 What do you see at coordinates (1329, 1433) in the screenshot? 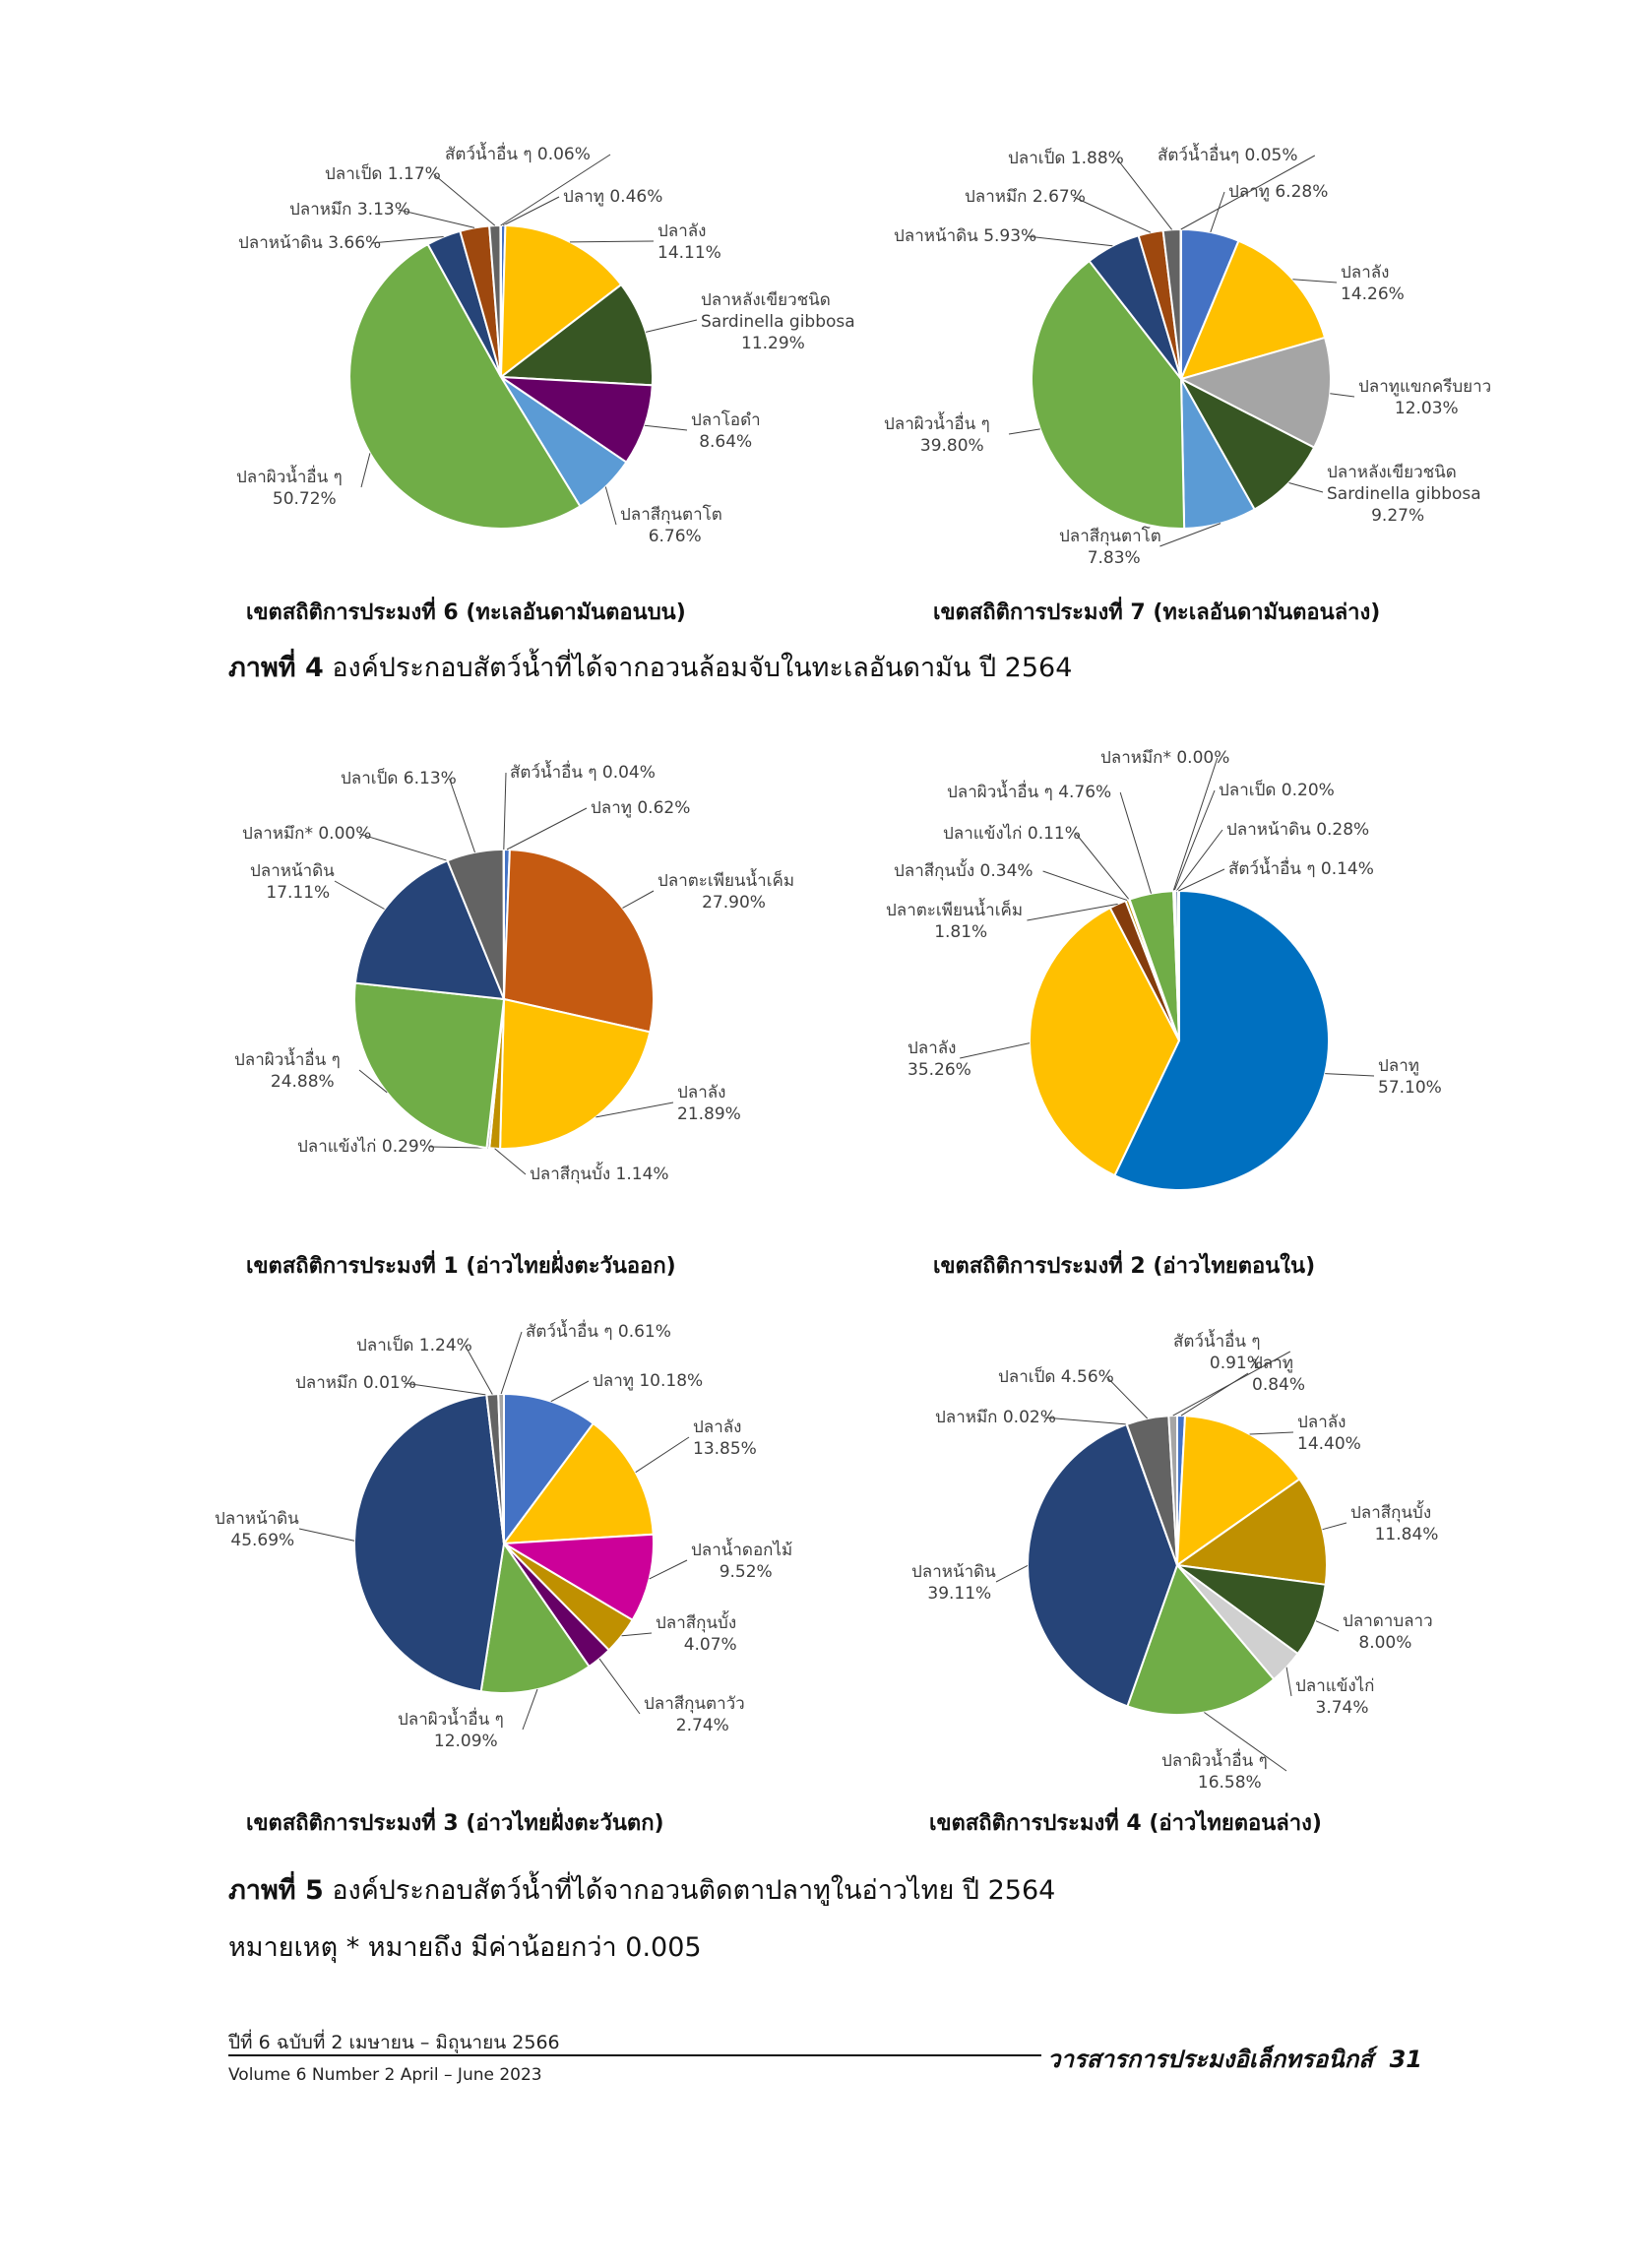
I see `zone4-label-2: ปลาลัง 14.40%` at bounding box center [1329, 1433].